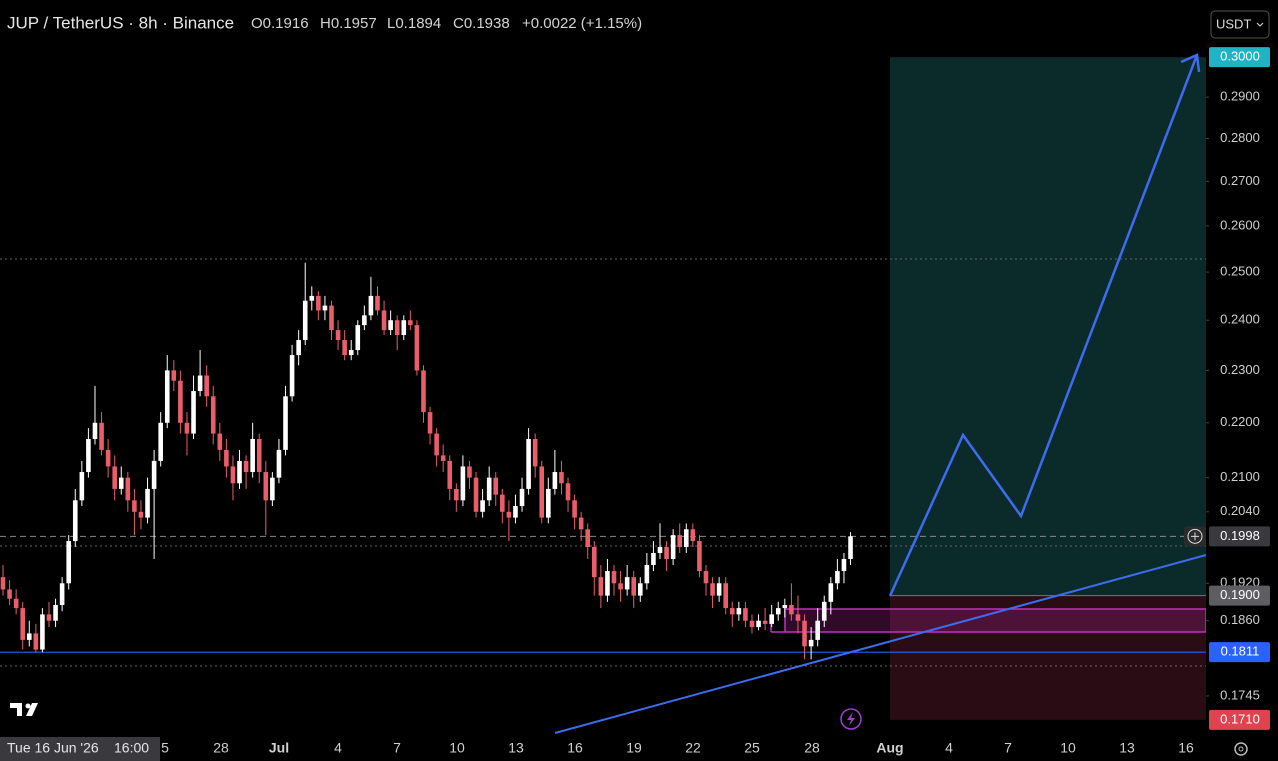 This screenshot has width=1278, height=761. What do you see at coordinates (481, 23) in the screenshot?
I see `ohlc-close: C0.1938` at bounding box center [481, 23].